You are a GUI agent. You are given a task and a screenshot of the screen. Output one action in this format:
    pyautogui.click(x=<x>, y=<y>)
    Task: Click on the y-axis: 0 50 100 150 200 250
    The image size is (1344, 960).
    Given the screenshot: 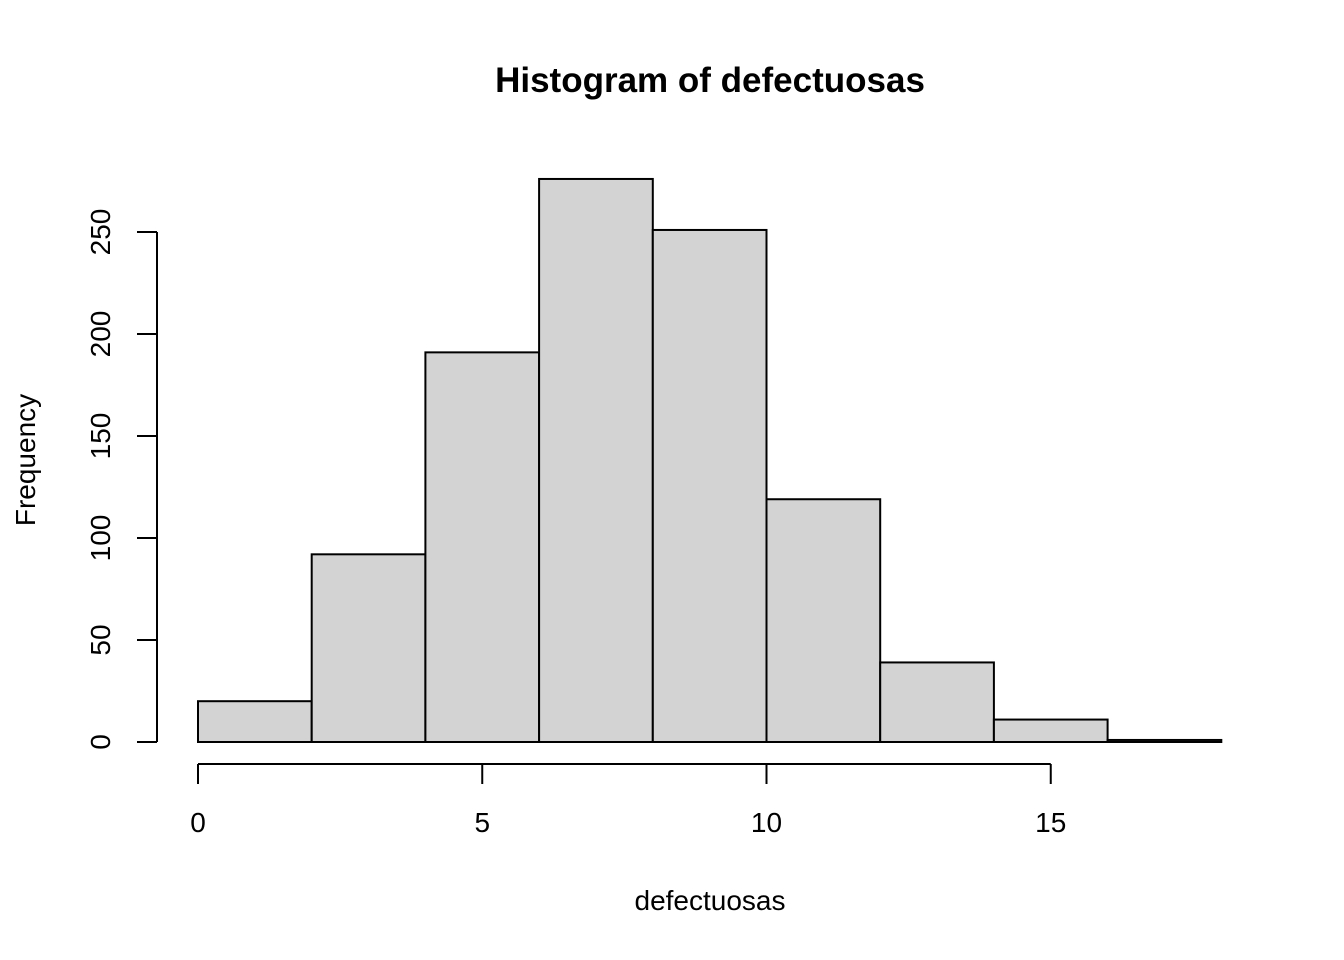 What is the action you would take?
    pyautogui.click(x=121, y=479)
    